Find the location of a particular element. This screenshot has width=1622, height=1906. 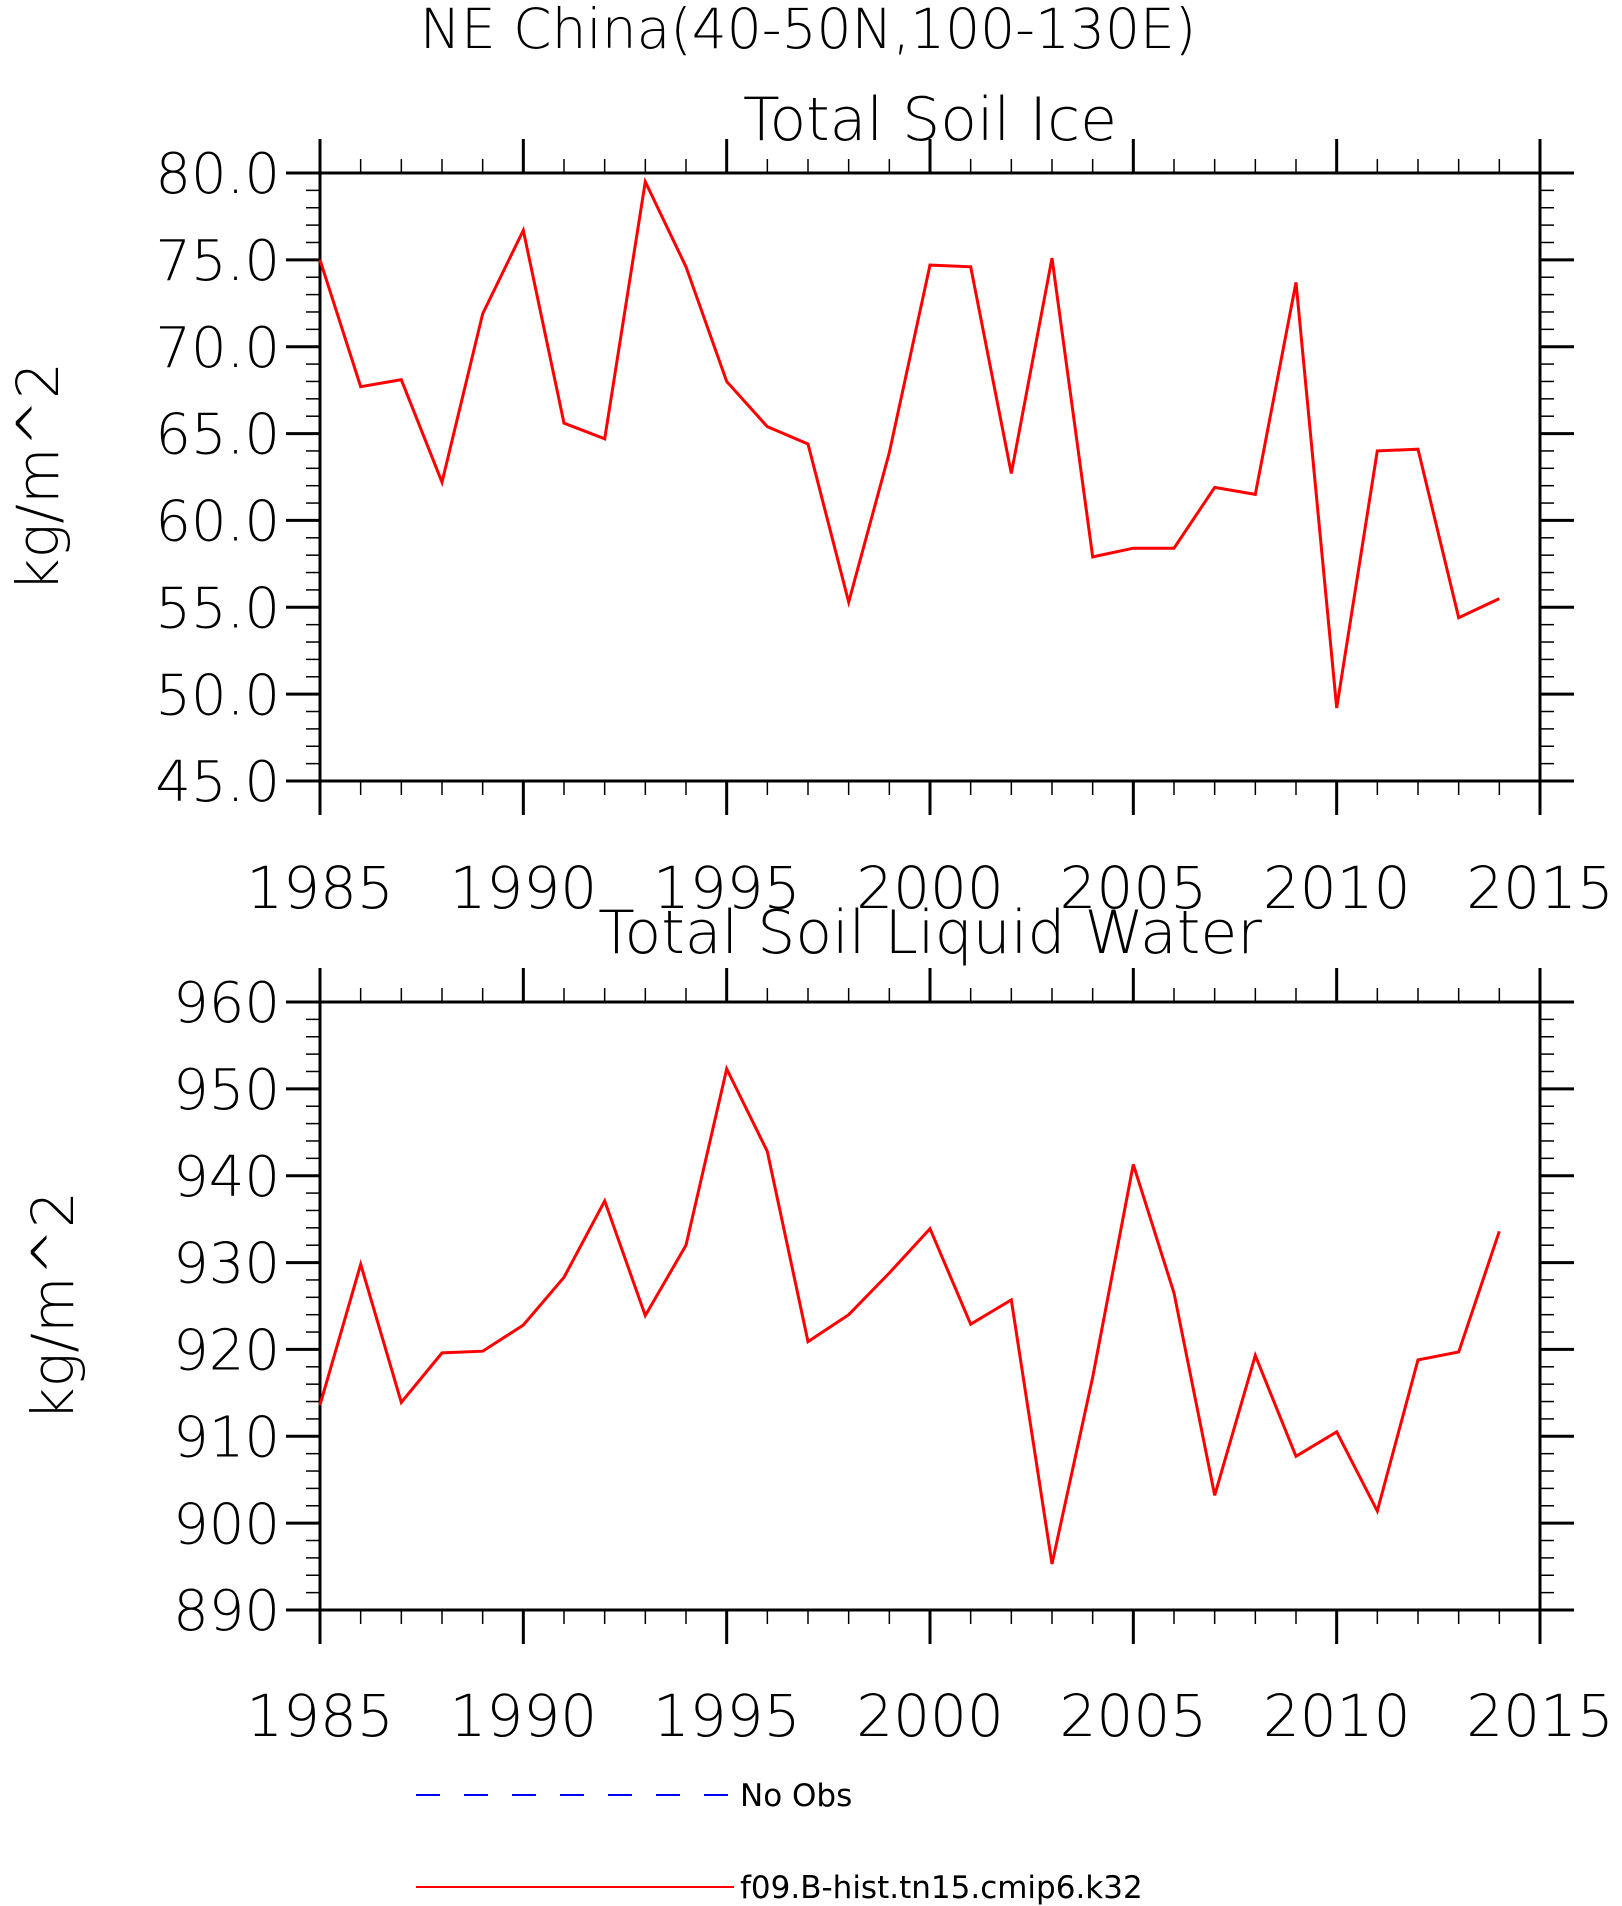

page-title: NE China(40-50N,100-130E) is located at coordinates (808, 30).